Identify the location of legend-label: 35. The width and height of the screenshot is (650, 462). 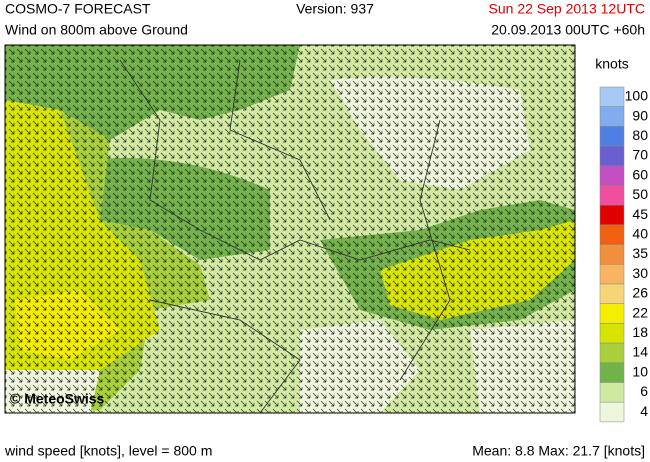
(640, 253).